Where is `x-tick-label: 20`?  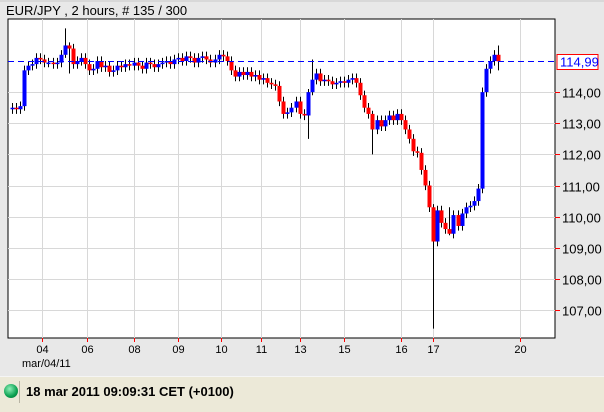
x-tick-label: 20 is located at coordinates (520, 350).